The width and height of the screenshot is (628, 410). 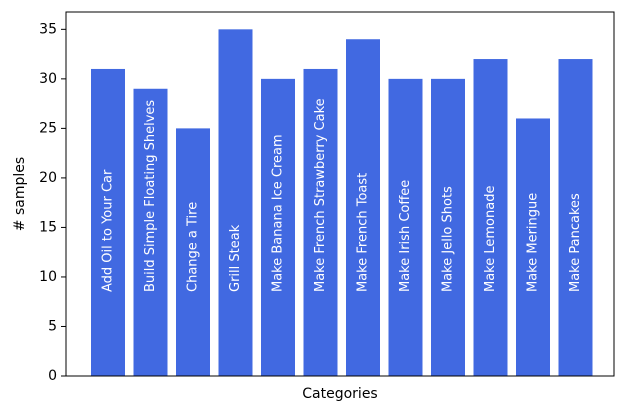 What do you see at coordinates (339, 394) in the screenshot?
I see `x-axis-label: Categories` at bounding box center [339, 394].